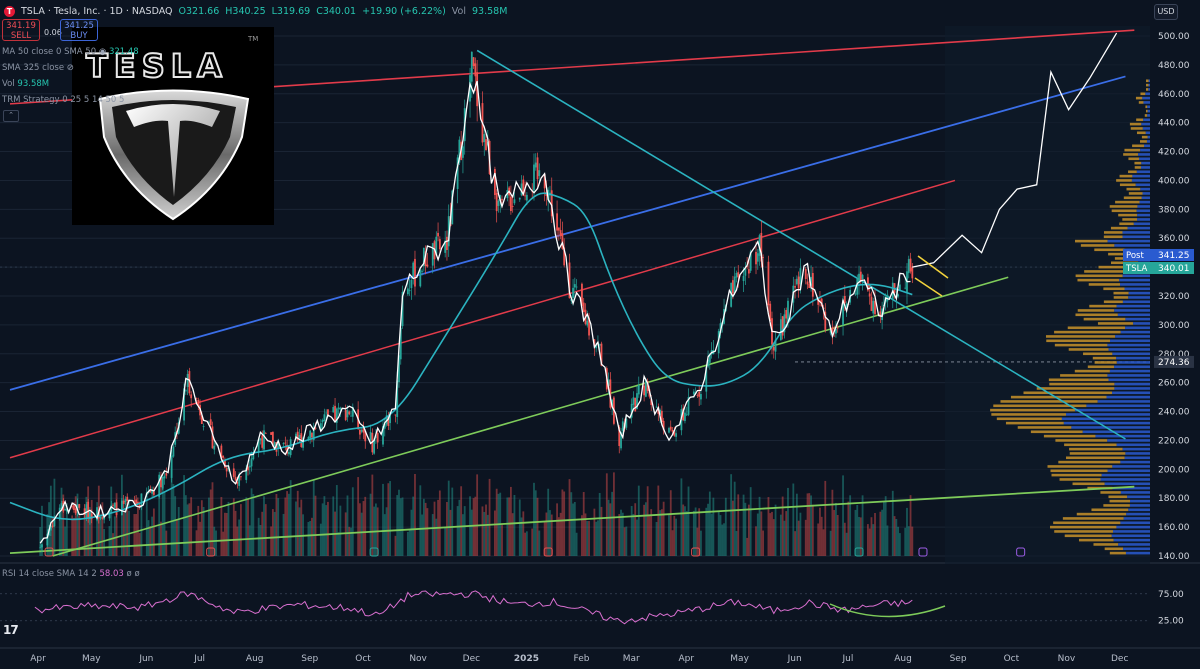  I want to click on collapse-indicators-button: ⌃, so click(11, 116).